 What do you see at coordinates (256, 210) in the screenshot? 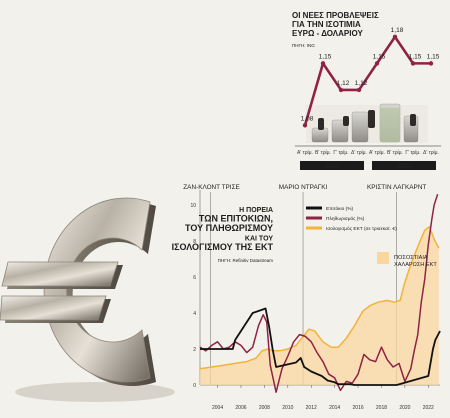
I see `main-chart-title-line: Η ΠΟΡΕΙΑ` at bounding box center [256, 210].